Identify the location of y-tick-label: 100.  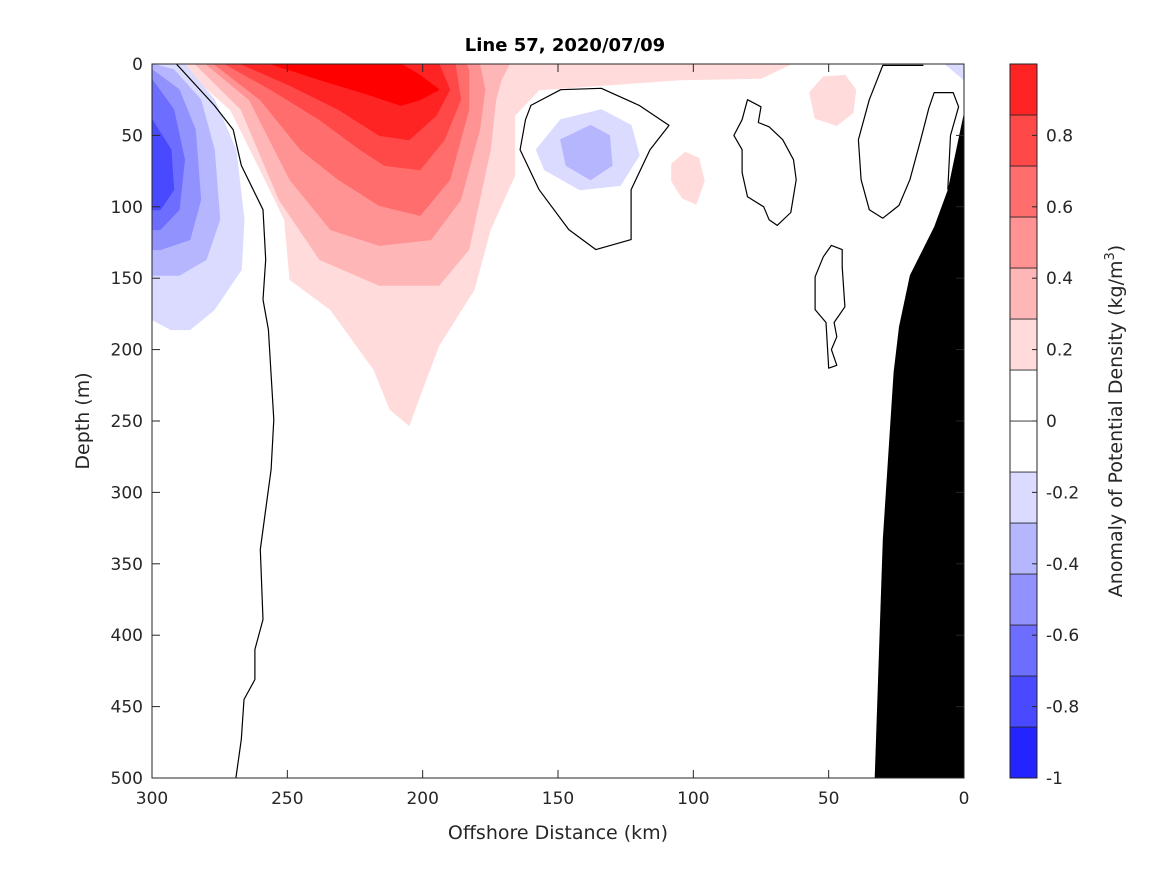
(127, 208).